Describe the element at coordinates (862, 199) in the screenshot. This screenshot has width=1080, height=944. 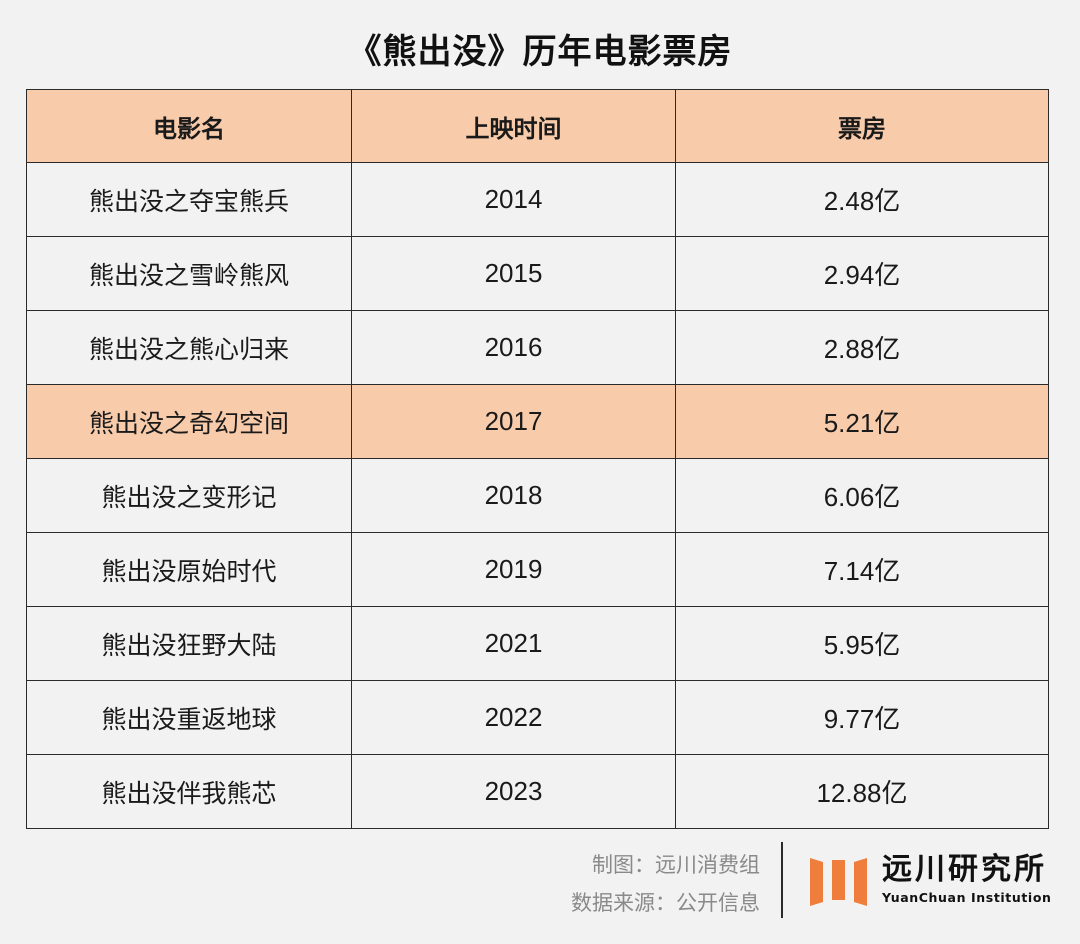
I see `cell-box-office: 2.48亿` at that location.